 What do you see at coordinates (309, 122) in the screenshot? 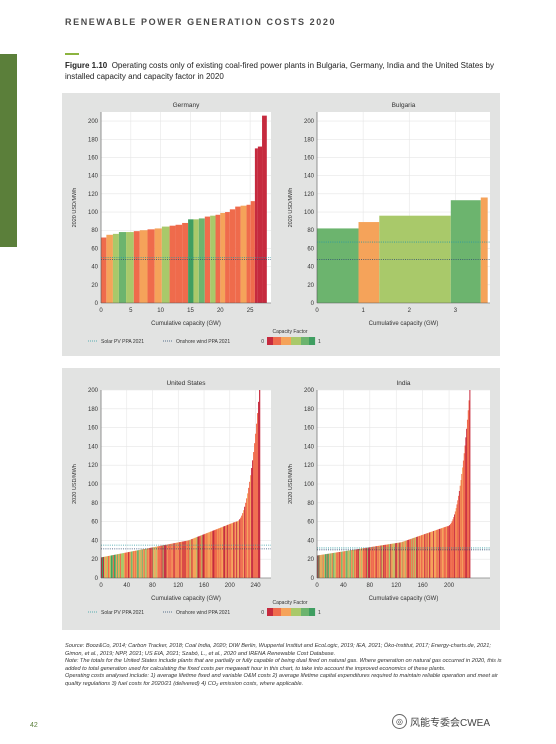
I see `y-tick-label: 200` at bounding box center [309, 122].